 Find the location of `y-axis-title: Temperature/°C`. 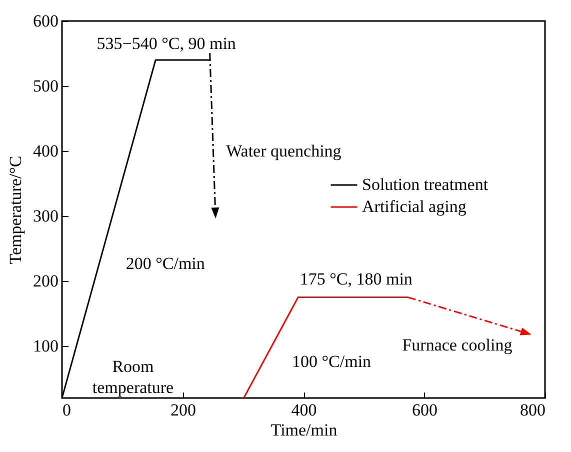

y-axis-title: Temperature/°C is located at coordinates (15, 210).